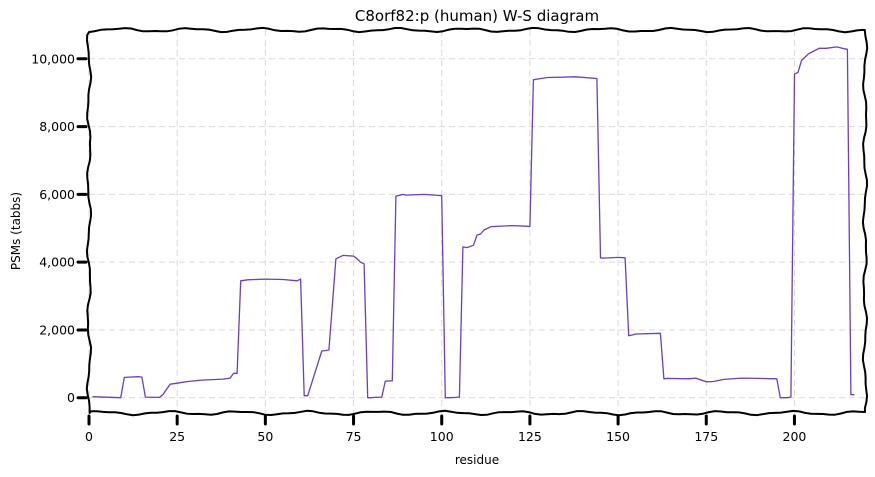 Image resolution: width=875 pixels, height=477 pixels. Describe the element at coordinates (706, 436) in the screenshot. I see `x-tick-label: 175` at that location.